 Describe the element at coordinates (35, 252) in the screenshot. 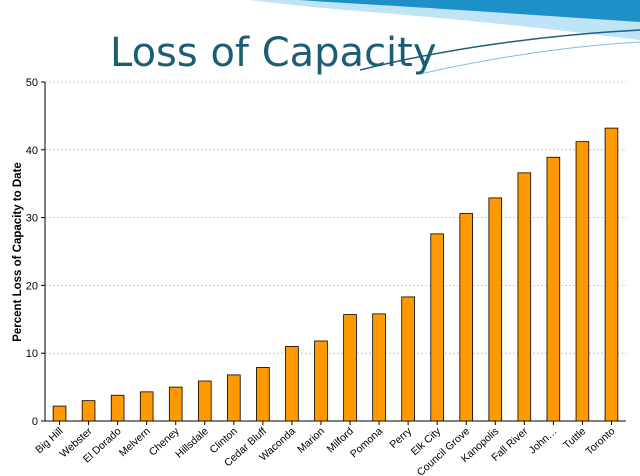

I see `y-tick-labels: 0 10 20 30 40 50` at that location.